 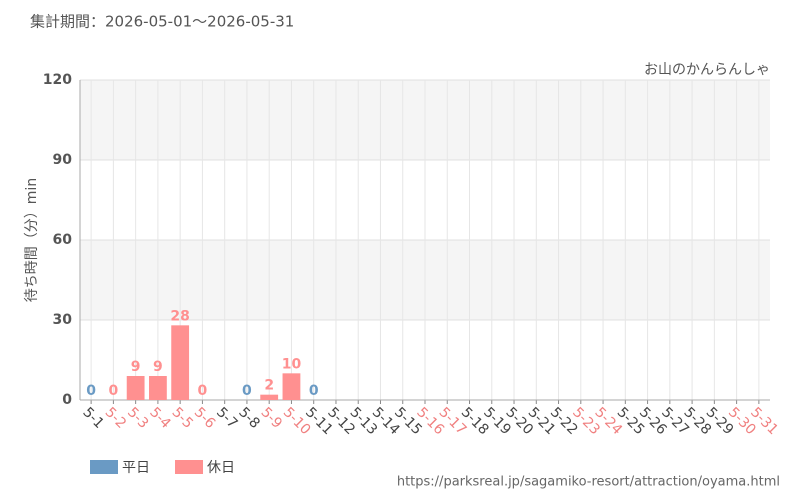 I want to click on y-tick-label: 90, so click(x=63, y=160).